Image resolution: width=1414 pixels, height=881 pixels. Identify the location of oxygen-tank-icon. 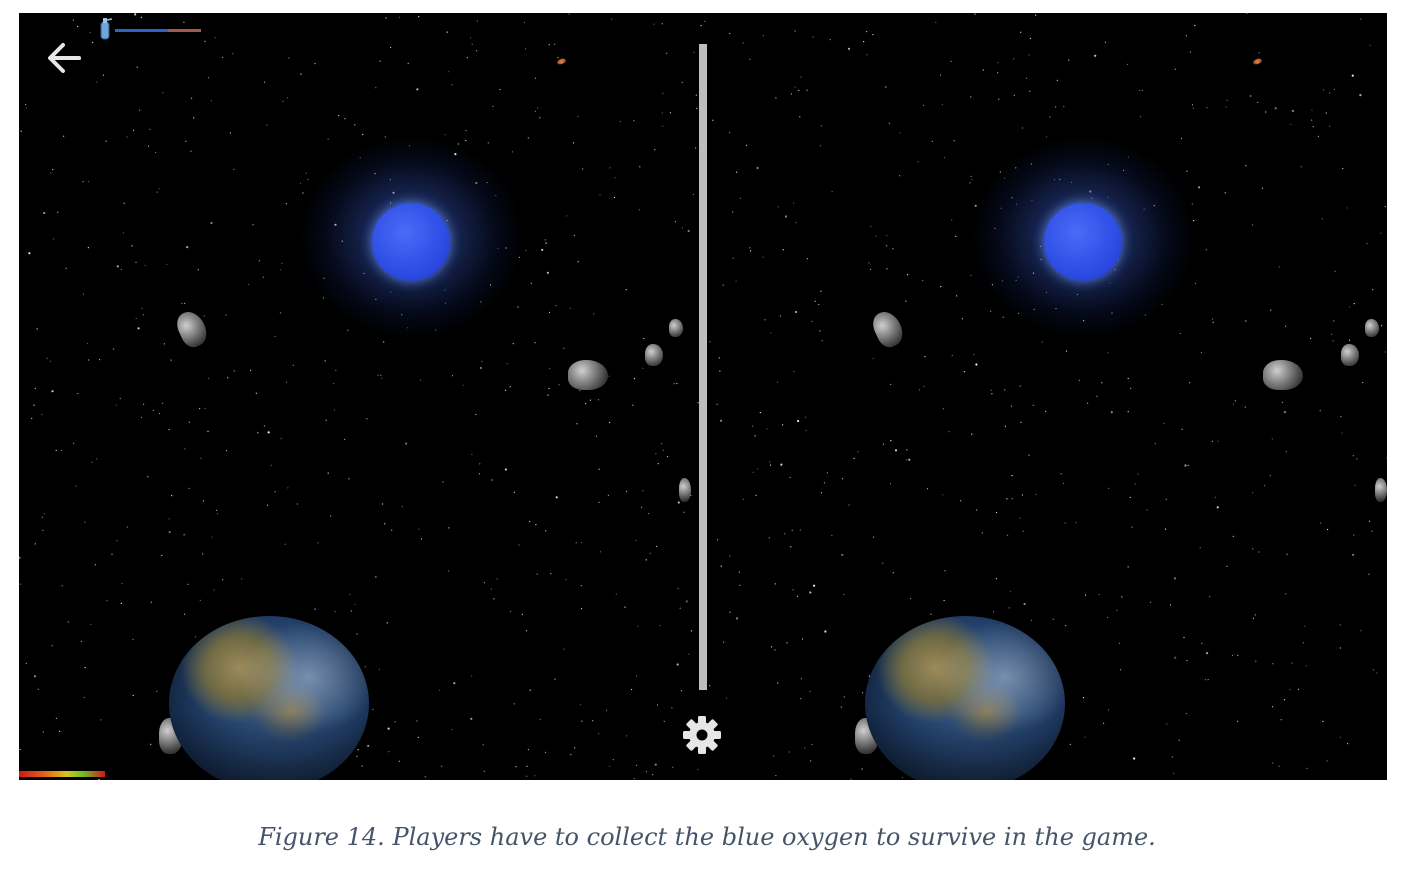
(106, 29).